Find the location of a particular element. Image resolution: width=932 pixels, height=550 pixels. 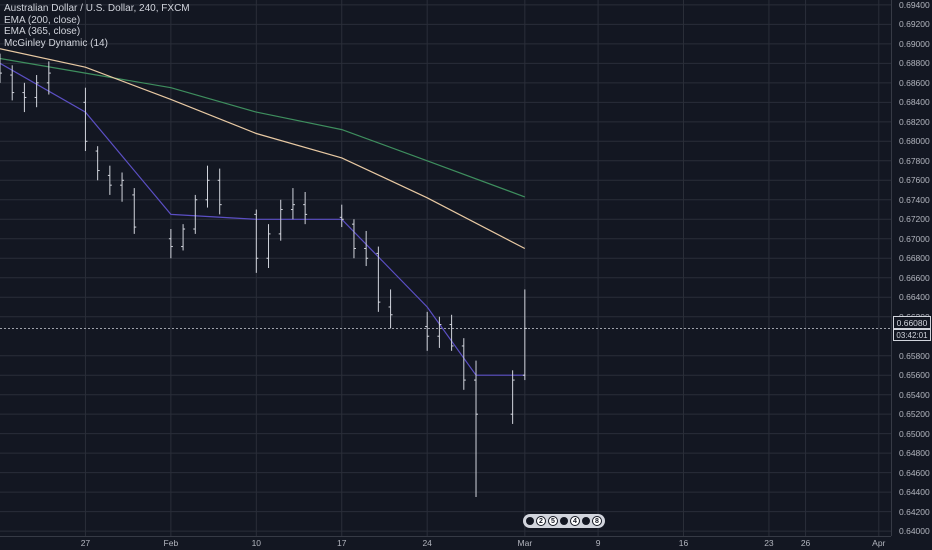

price-tick: 0.64200 is located at coordinates (914, 511).